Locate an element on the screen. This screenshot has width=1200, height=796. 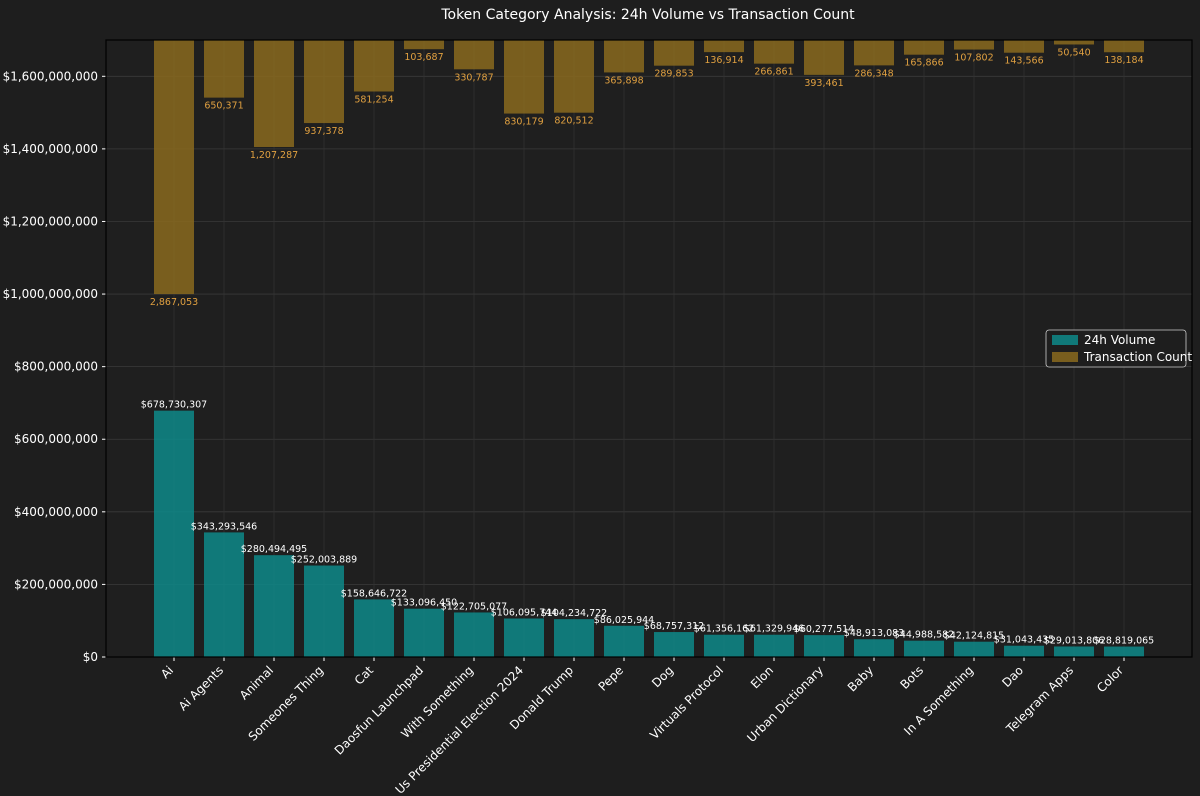
legend-box is located at coordinates (1116, 348).